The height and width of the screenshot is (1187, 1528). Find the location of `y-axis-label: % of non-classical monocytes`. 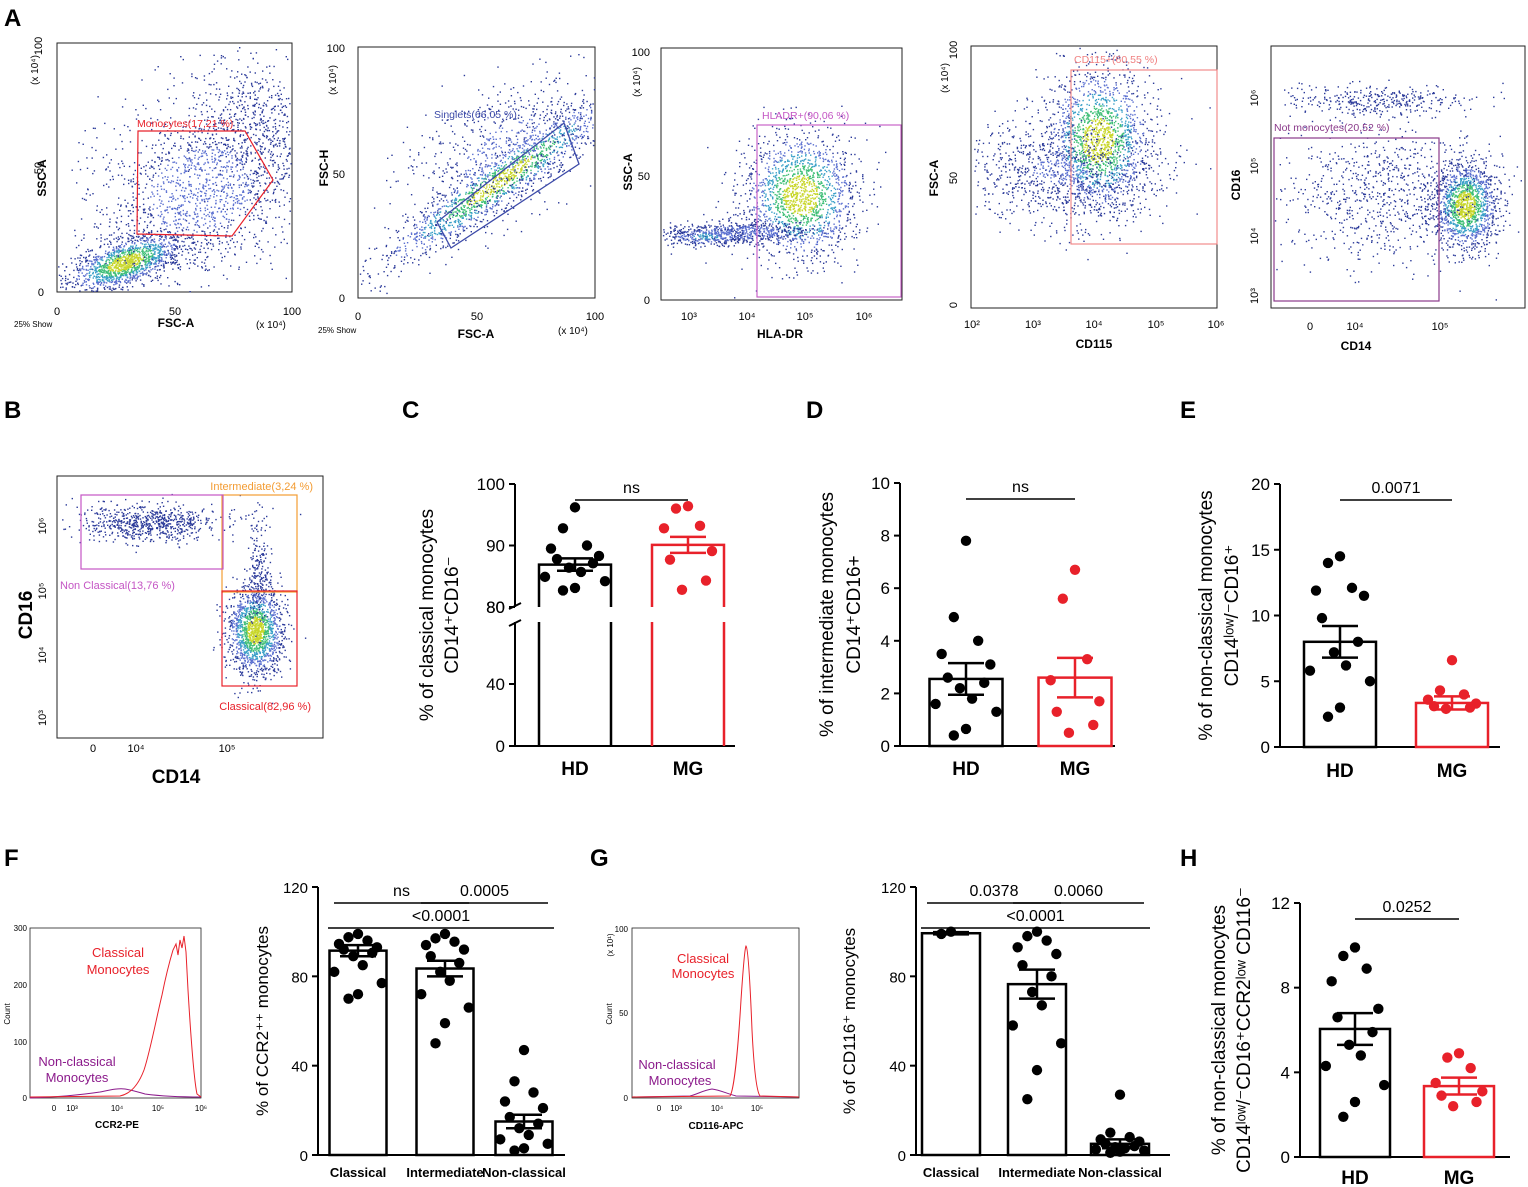

y-axis-label: % of non-classical monocytes is located at coordinates (1219, 1030).